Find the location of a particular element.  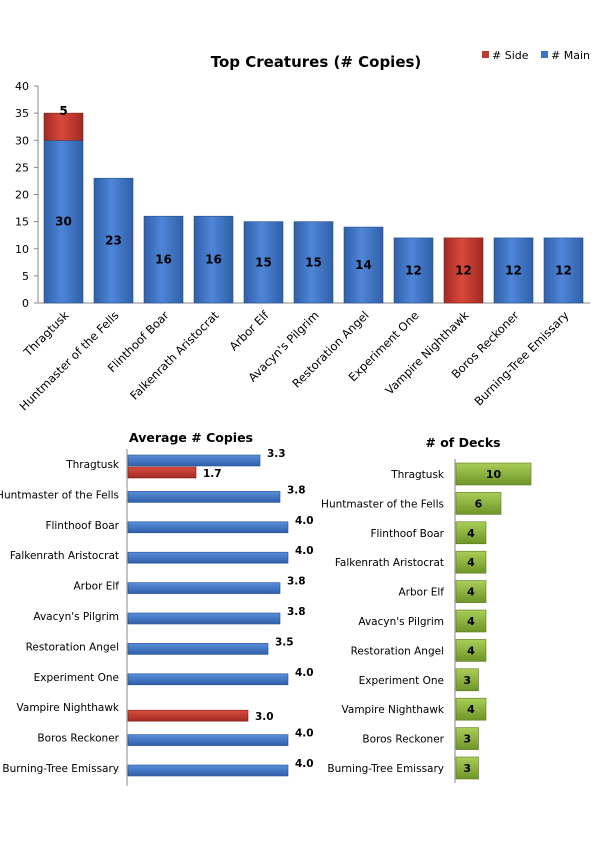

decks-bar-vampire-nighthawk is located at coordinates (471, 709).